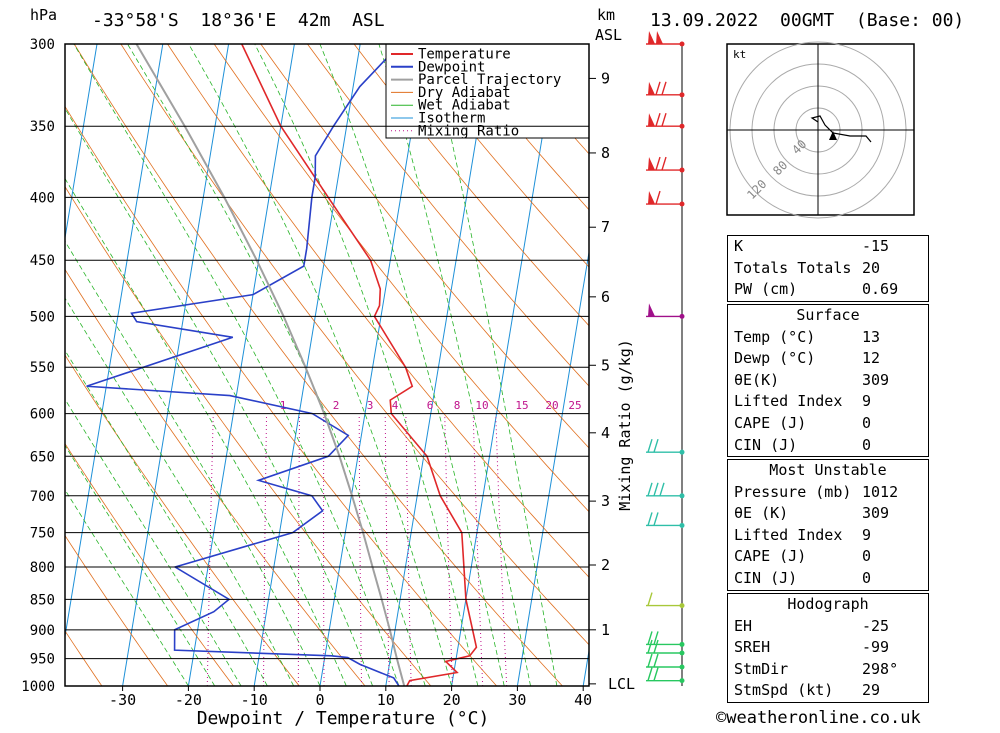 The width and height of the screenshot is (1000, 733). I want to click on legend-label: Mixing Ratio, so click(468, 131).